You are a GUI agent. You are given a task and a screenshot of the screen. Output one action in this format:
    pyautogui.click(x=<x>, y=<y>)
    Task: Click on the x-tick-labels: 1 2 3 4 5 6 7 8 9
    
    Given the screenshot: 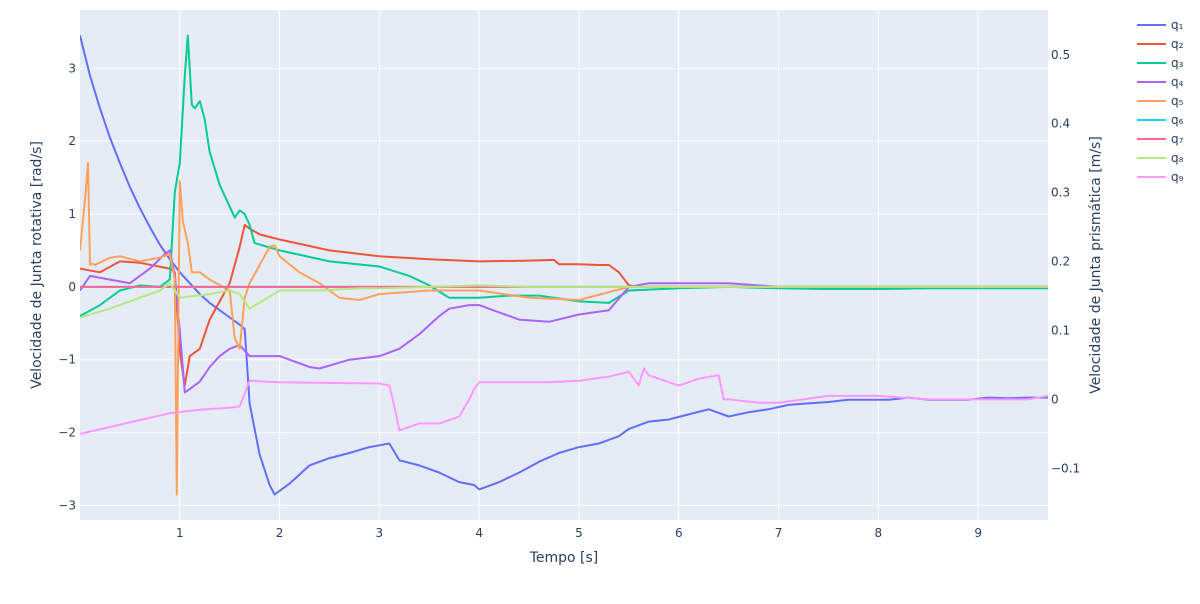 What is the action you would take?
    pyautogui.click(x=579, y=533)
    